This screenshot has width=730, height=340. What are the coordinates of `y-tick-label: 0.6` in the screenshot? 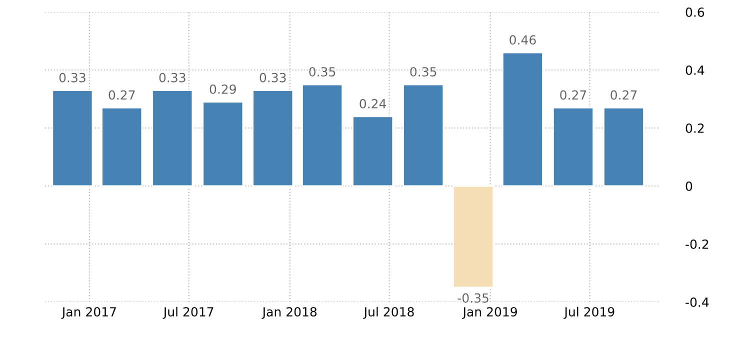 It's located at (695, 12).